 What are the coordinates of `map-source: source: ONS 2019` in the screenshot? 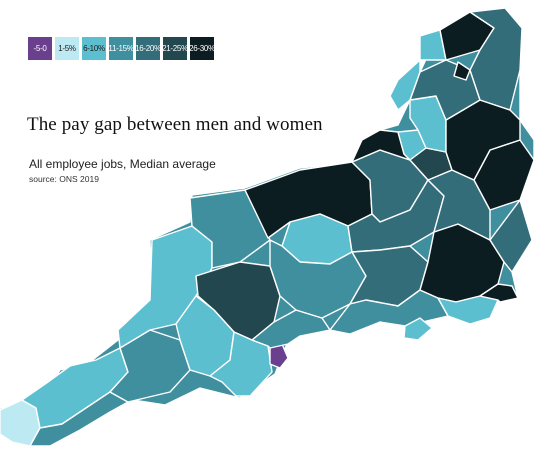 It's located at (64, 179).